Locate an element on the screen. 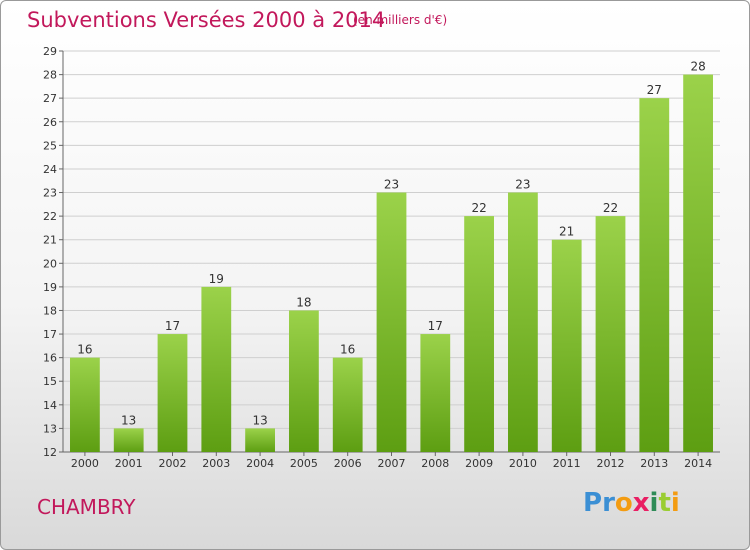  data-label: 19 is located at coordinates (216, 279).